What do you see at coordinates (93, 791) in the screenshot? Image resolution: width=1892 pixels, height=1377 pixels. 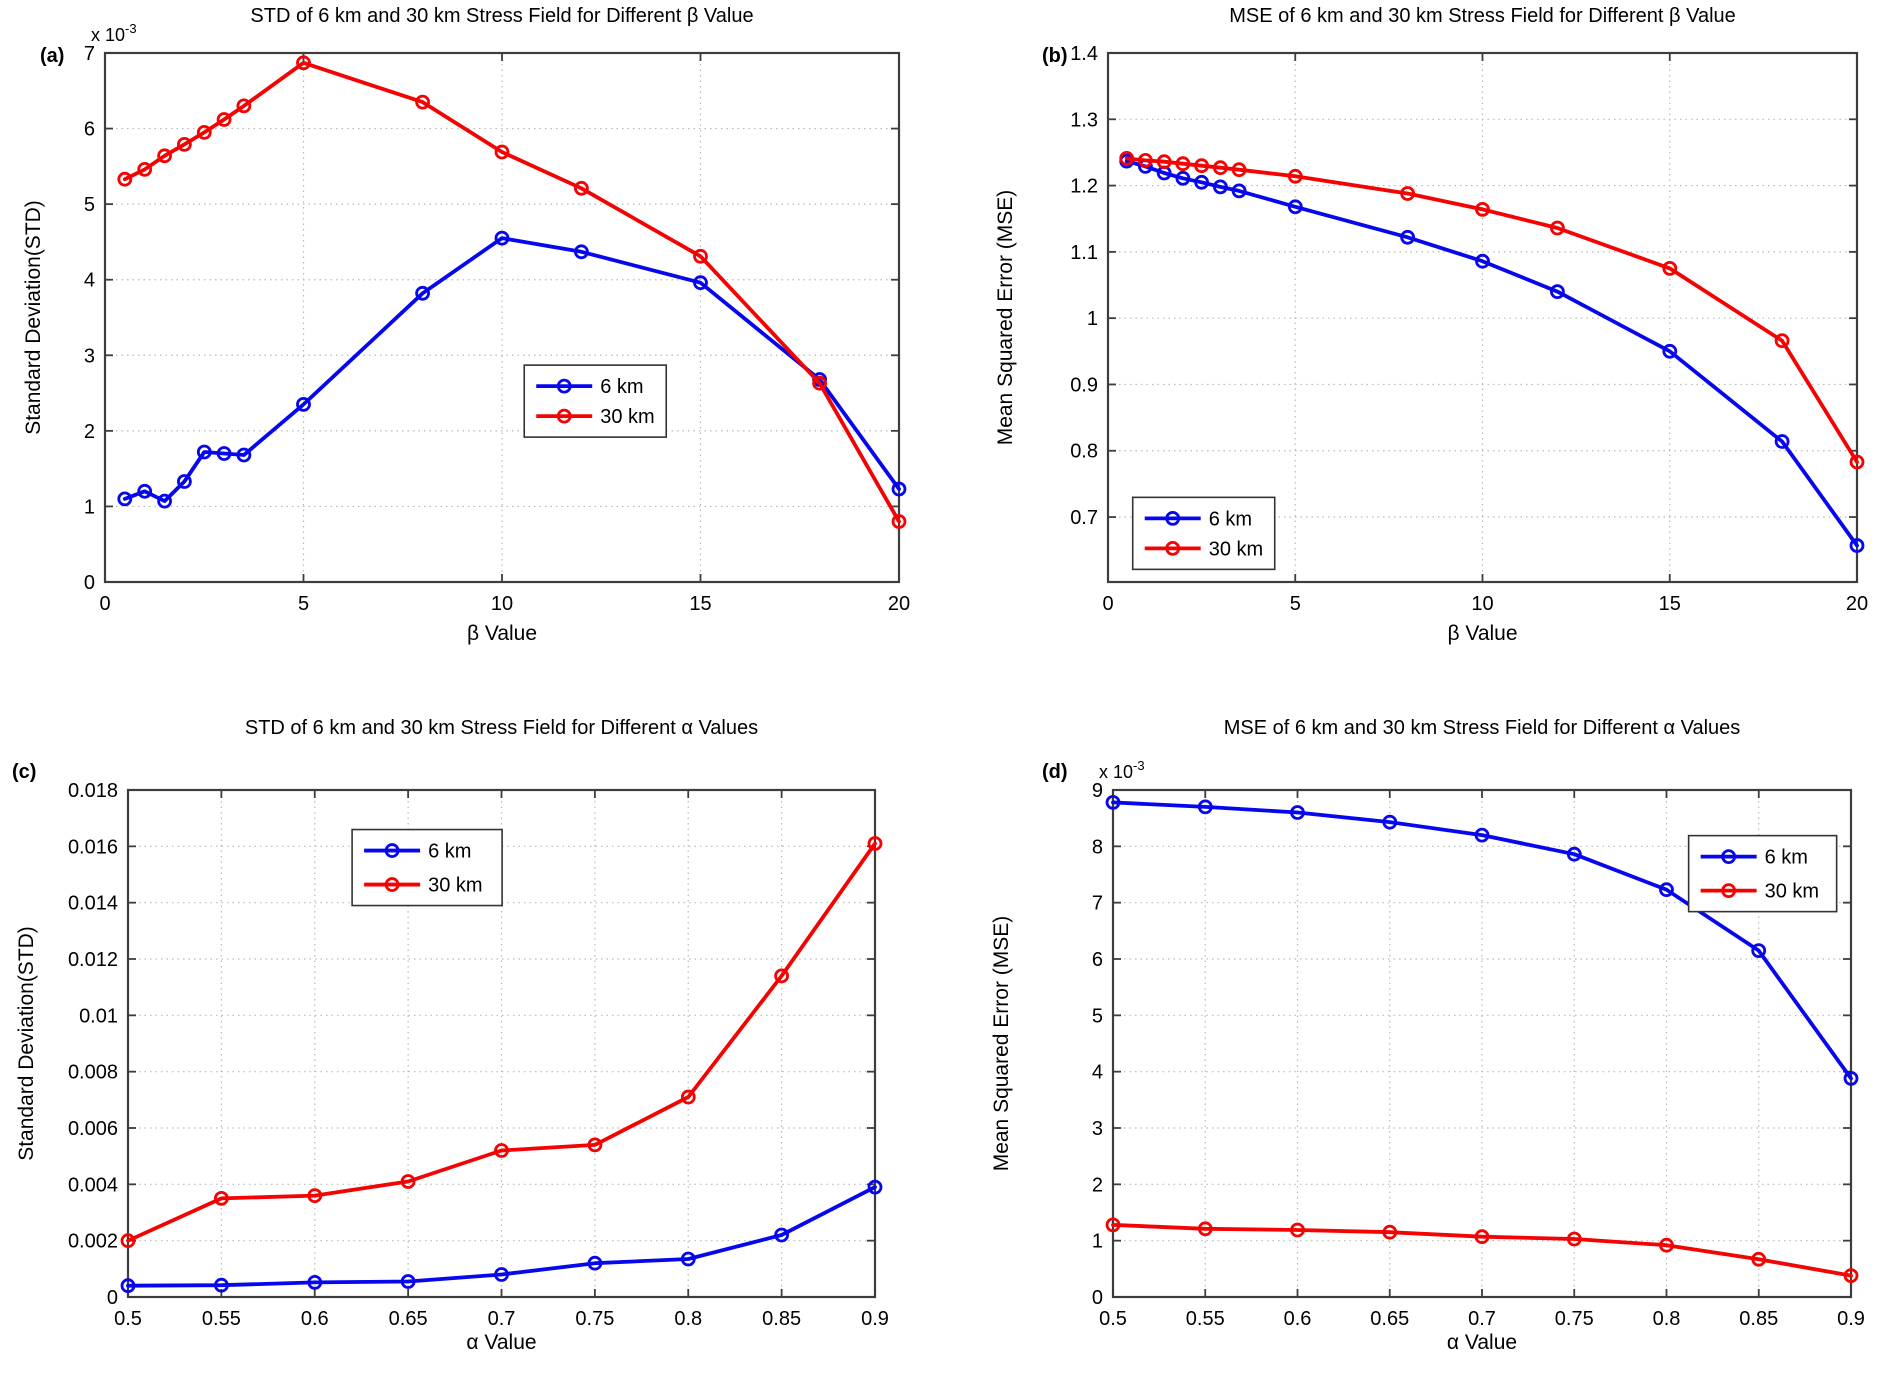 I see `svg-text: 0.018` at bounding box center [93, 791].